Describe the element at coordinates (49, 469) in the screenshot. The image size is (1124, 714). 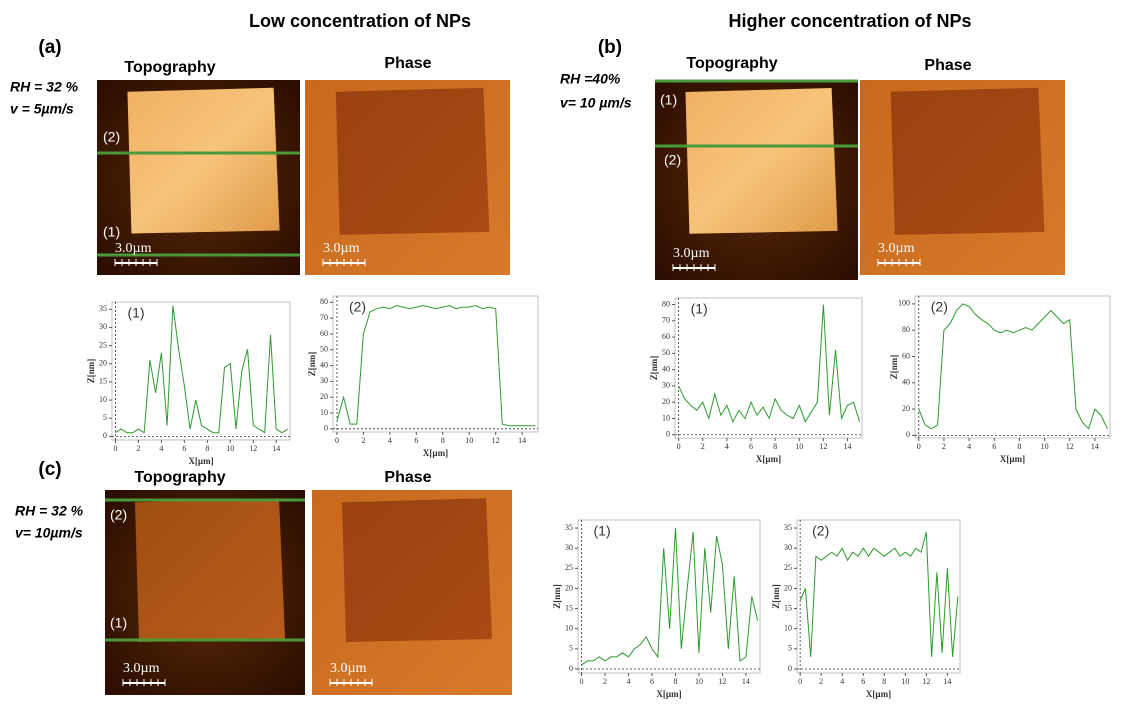
I see `panel-label: (c)` at that location.